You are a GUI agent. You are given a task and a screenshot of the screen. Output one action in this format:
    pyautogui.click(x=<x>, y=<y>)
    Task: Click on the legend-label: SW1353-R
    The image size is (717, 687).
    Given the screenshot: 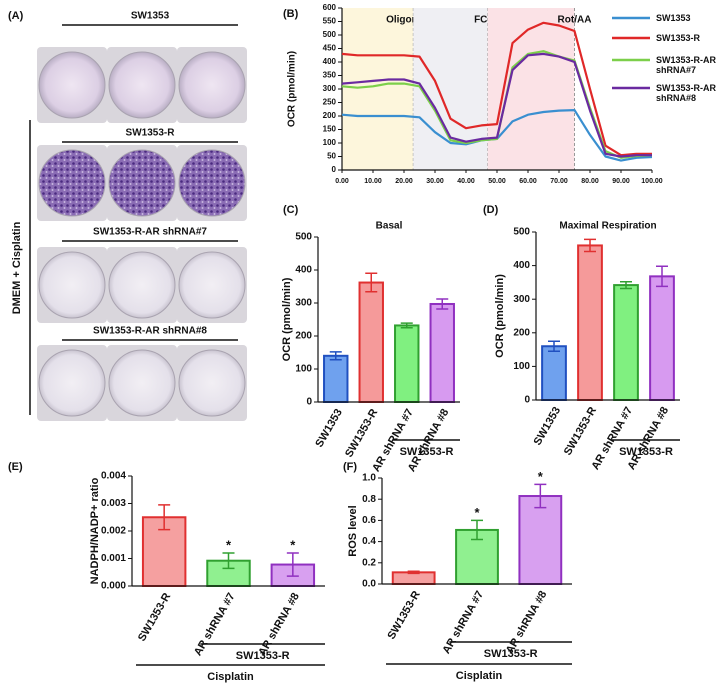 What is the action you would take?
    pyautogui.click(x=678, y=38)
    